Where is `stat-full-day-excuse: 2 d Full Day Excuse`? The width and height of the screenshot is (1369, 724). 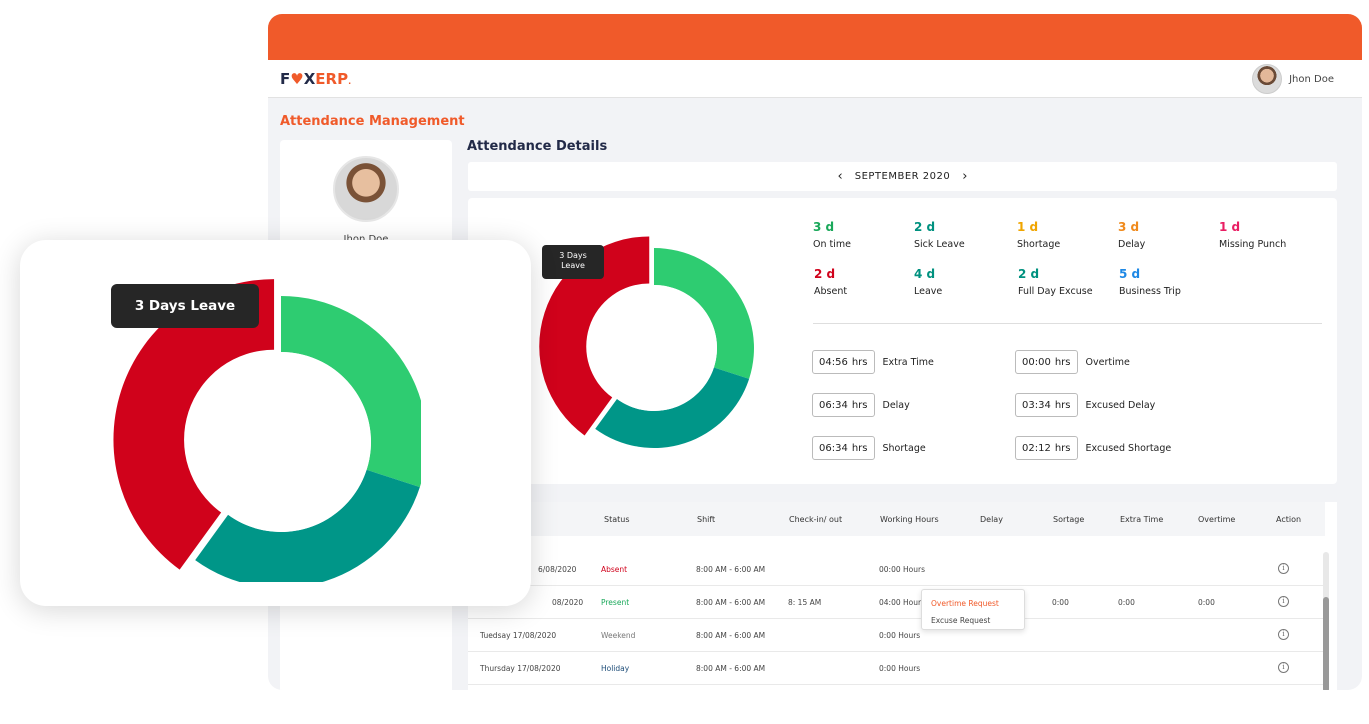
stat-full-day-excuse: 2 d Full Day Excuse is located at coordinates (1068, 282).